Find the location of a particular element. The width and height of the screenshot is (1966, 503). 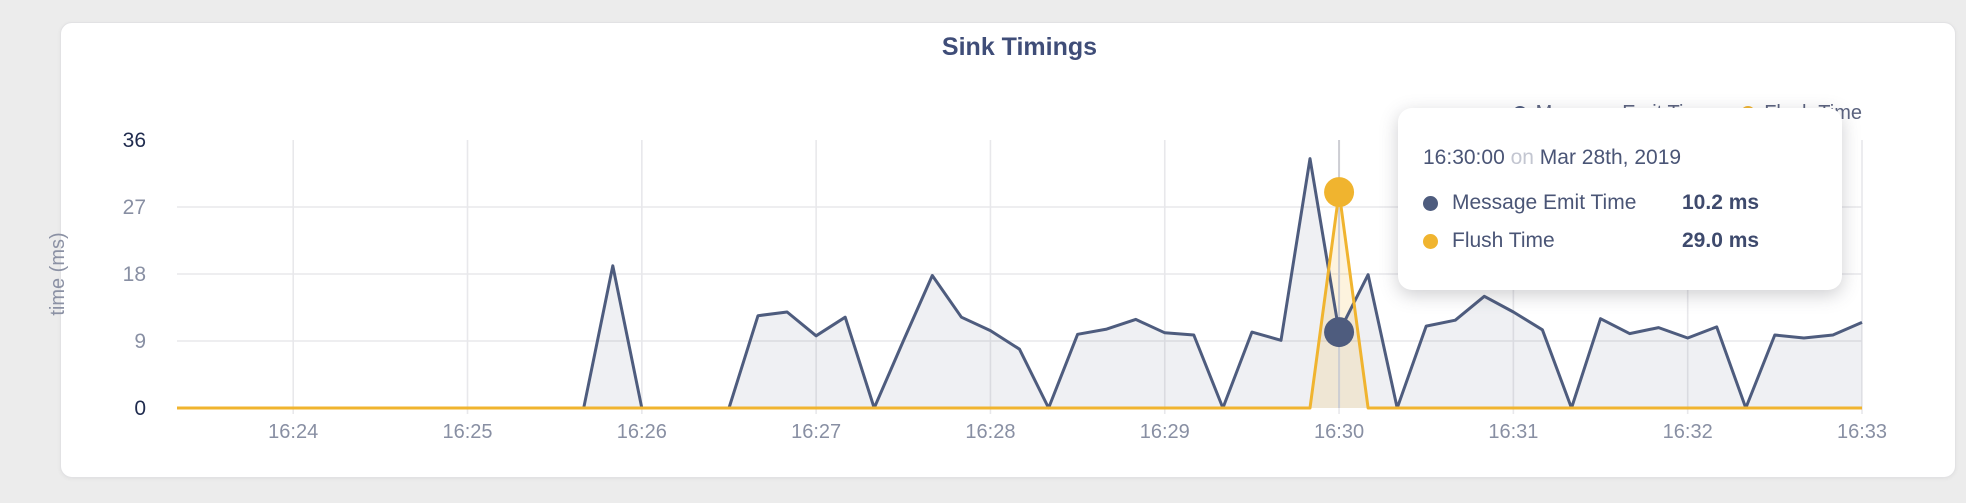

tooltip-on-word: on is located at coordinates (1522, 157).